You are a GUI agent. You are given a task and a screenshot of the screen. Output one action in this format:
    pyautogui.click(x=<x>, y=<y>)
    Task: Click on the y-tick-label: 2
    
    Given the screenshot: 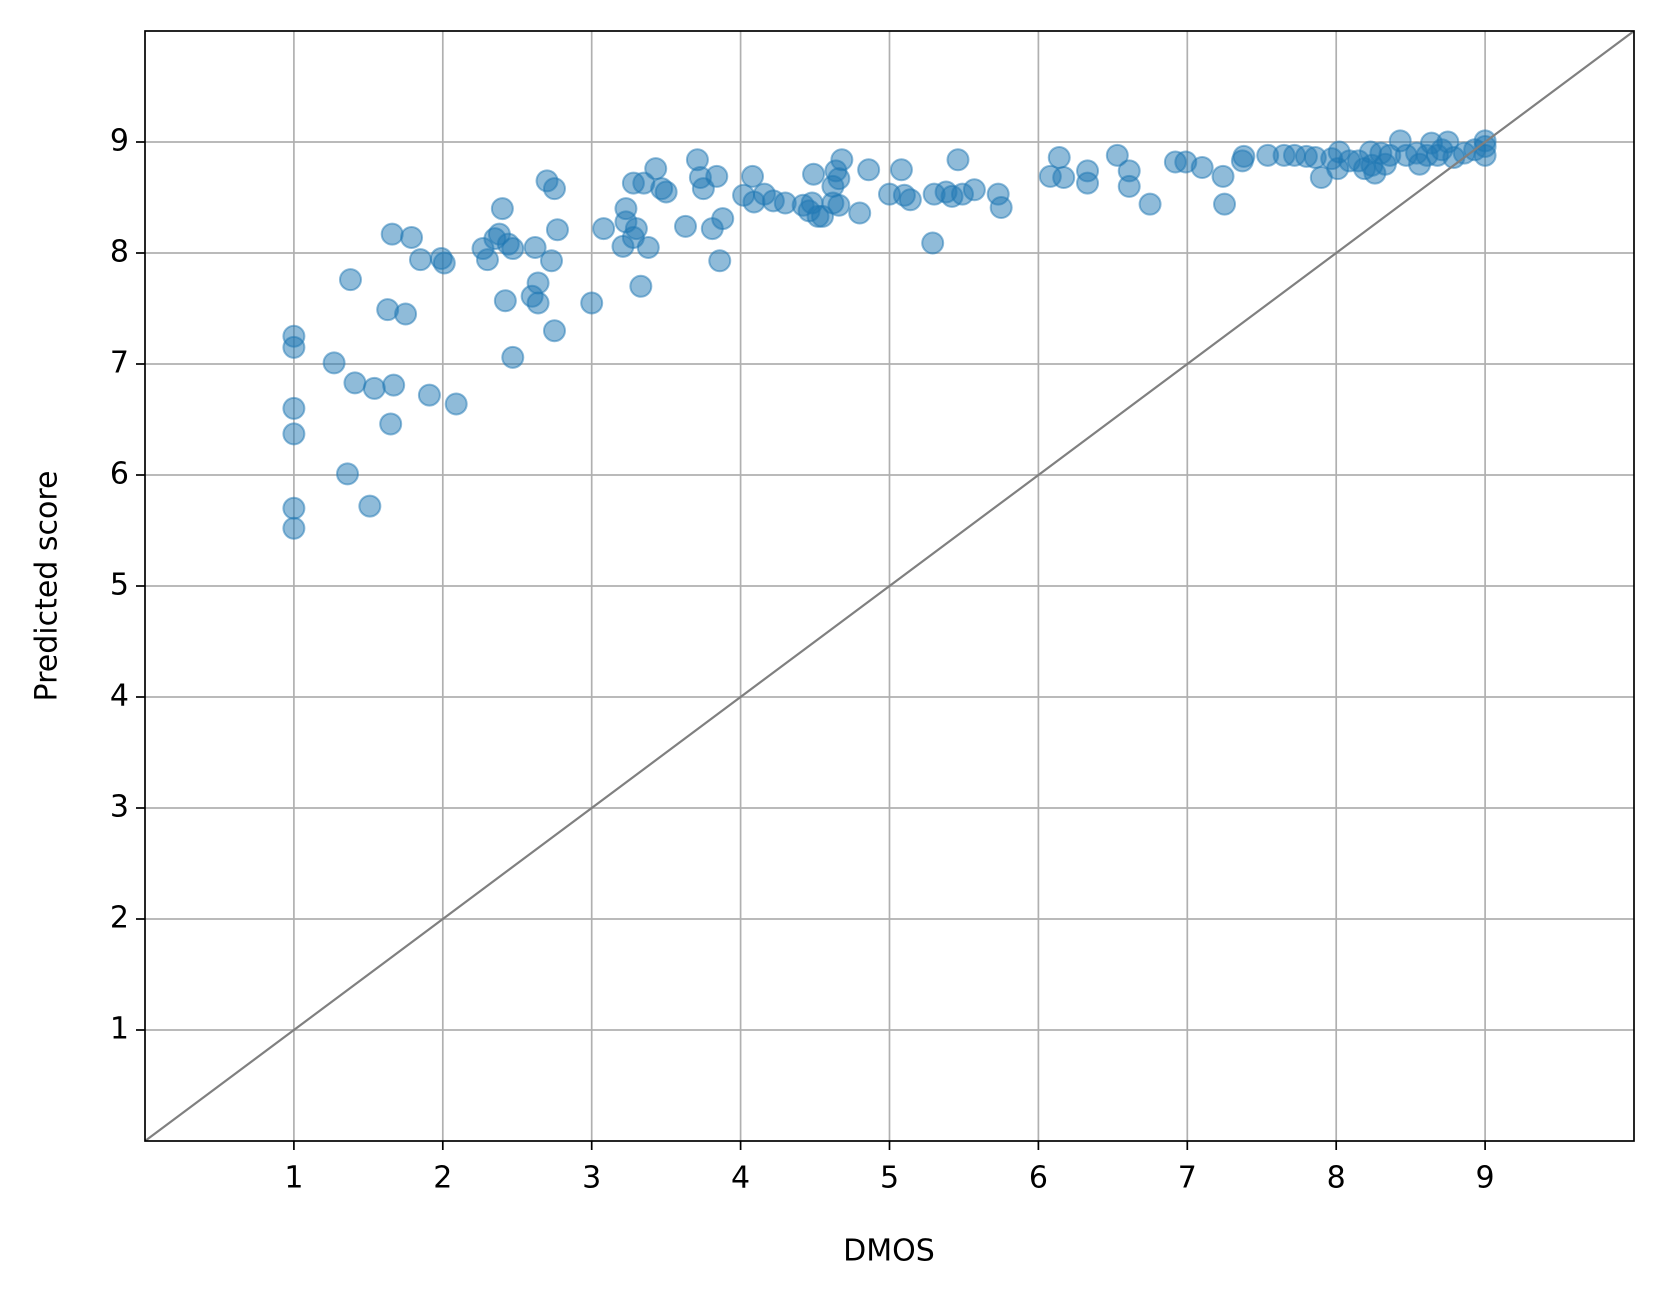 What is the action you would take?
    pyautogui.click(x=119, y=918)
    